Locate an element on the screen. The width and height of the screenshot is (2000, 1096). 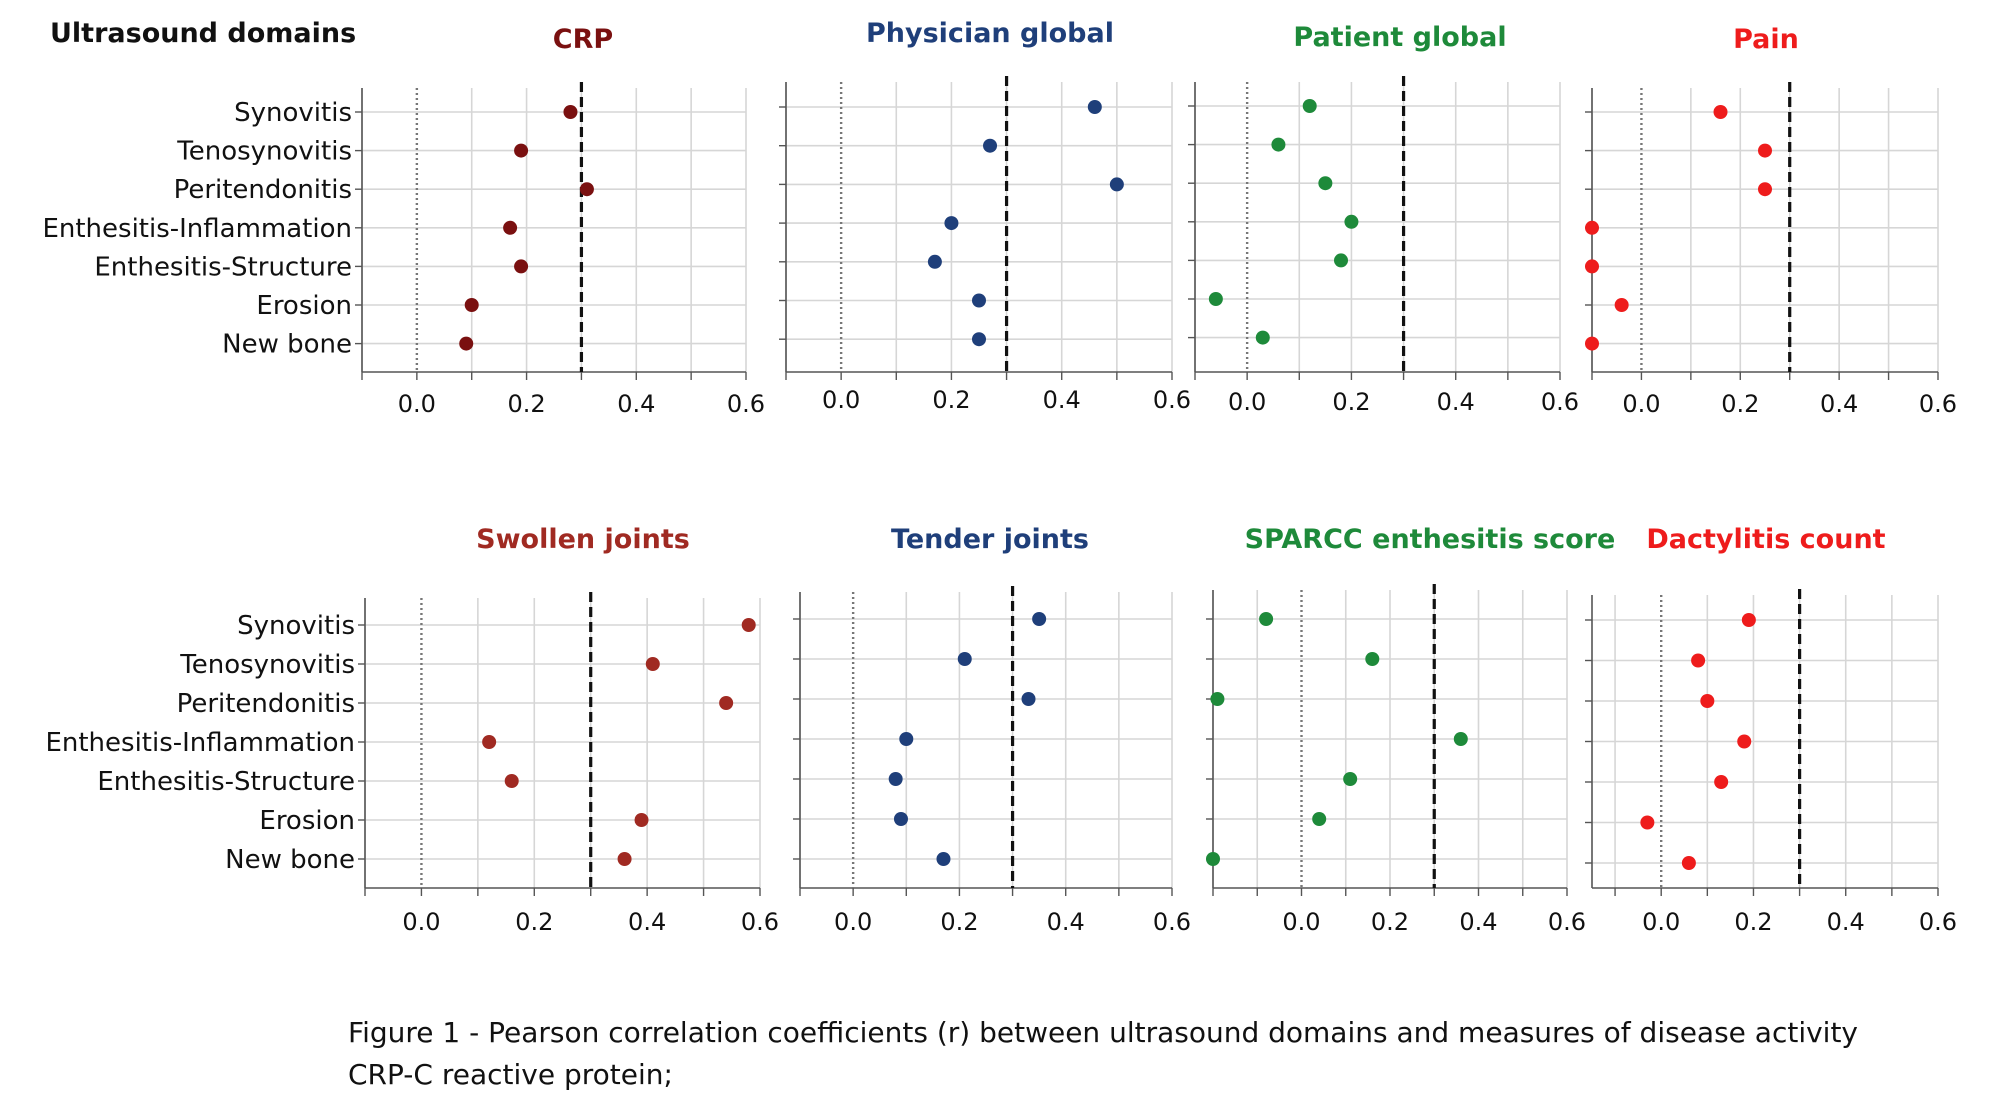
caption-line-2: CRP-C reactive protein; is located at coordinates (510, 1074).